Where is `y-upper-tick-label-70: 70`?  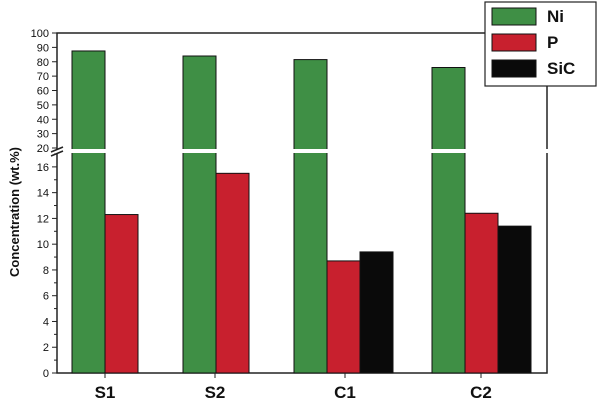 y-upper-tick-label-70: 70 is located at coordinates (43, 77).